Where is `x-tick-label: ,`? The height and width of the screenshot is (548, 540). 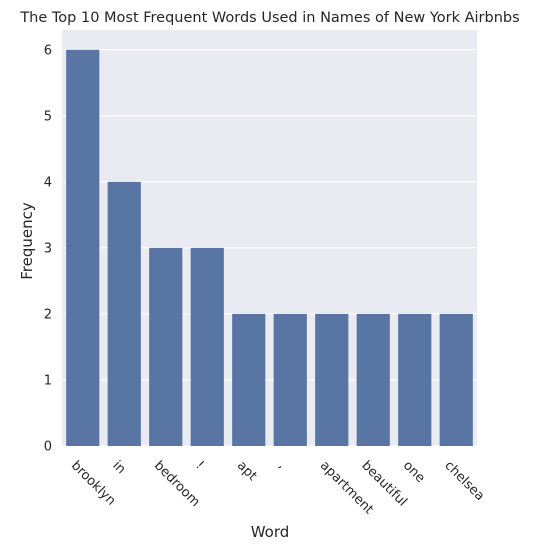 x-tick-label: , is located at coordinates (282, 465).